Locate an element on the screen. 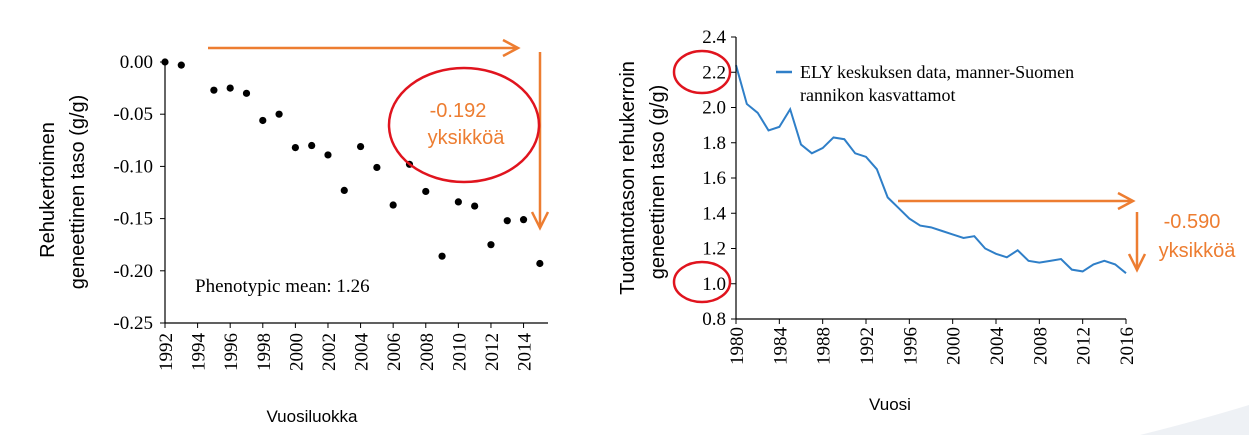 The height and width of the screenshot is (435, 1249). right-y-tick-label: 2.2 is located at coordinates (714, 72).